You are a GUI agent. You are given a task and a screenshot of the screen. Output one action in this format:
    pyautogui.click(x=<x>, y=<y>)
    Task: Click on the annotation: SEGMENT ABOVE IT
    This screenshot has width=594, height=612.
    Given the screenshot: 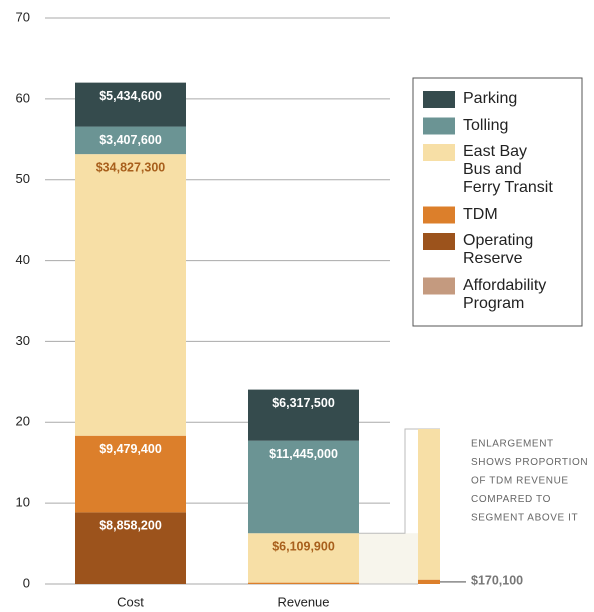 What is the action you would take?
    pyautogui.click(x=524, y=518)
    